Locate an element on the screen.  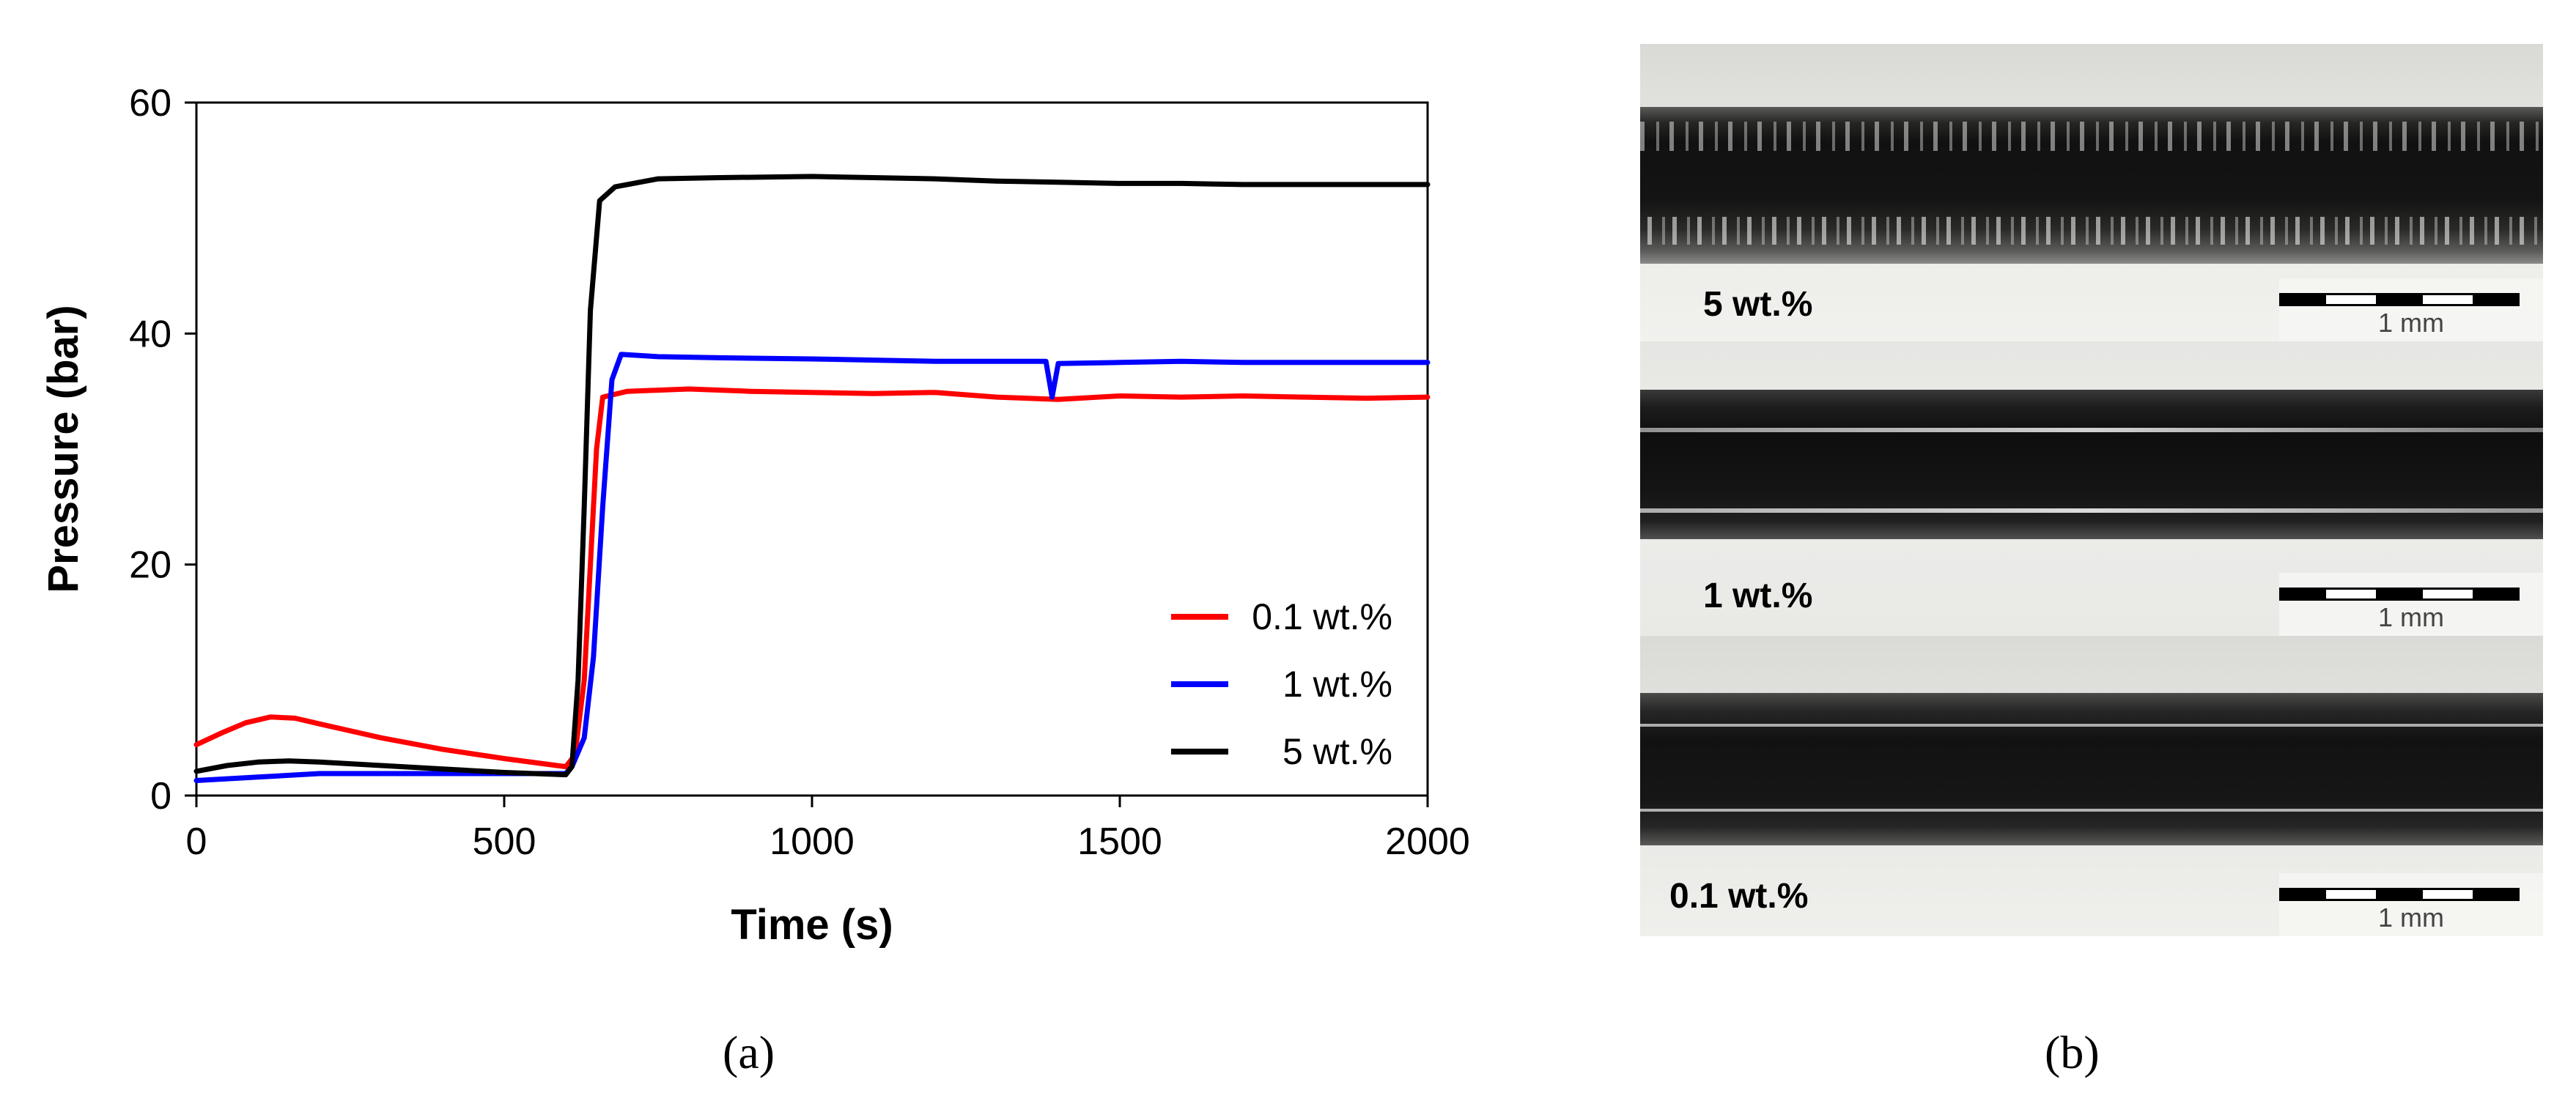
x-axis-ticks: 0 500 1000 1500 2000 is located at coordinates (828, 829).